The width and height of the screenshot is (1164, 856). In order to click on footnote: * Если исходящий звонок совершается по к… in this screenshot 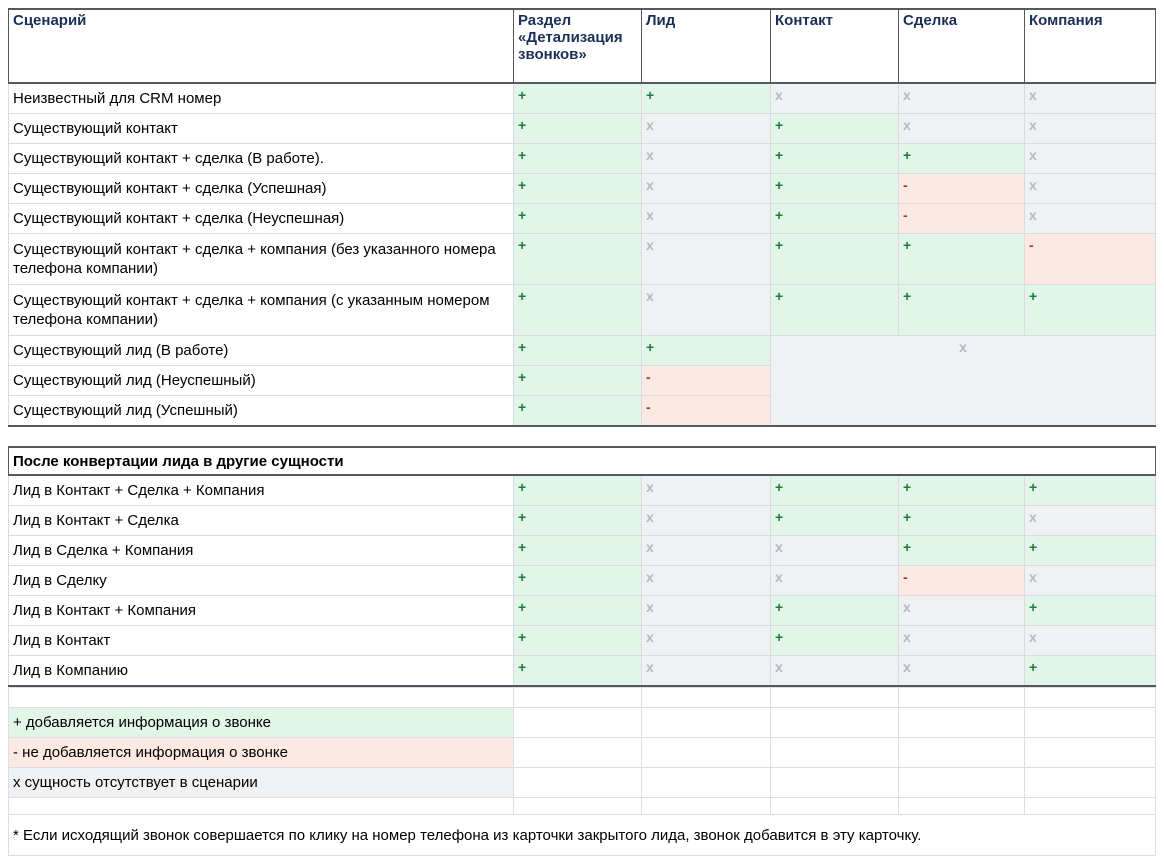, I will do `click(582, 835)`.